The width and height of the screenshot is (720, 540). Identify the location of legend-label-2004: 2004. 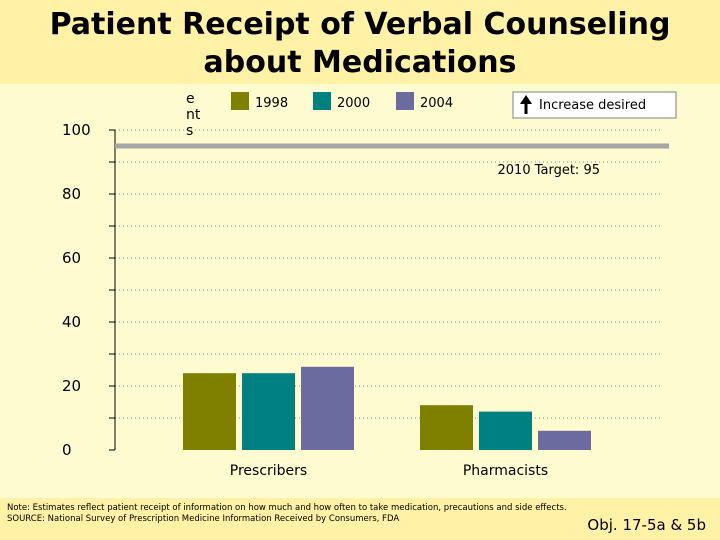
(436, 103).